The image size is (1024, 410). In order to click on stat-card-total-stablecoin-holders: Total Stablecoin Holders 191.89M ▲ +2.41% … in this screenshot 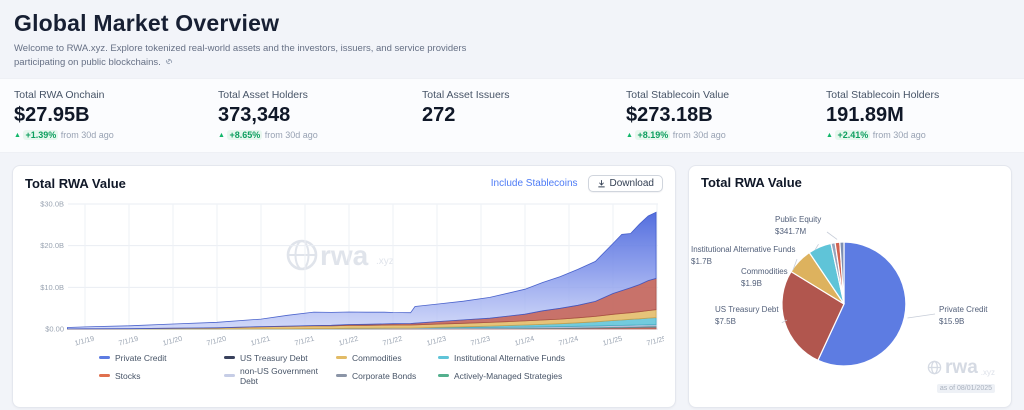, I will do `click(925, 114)`.